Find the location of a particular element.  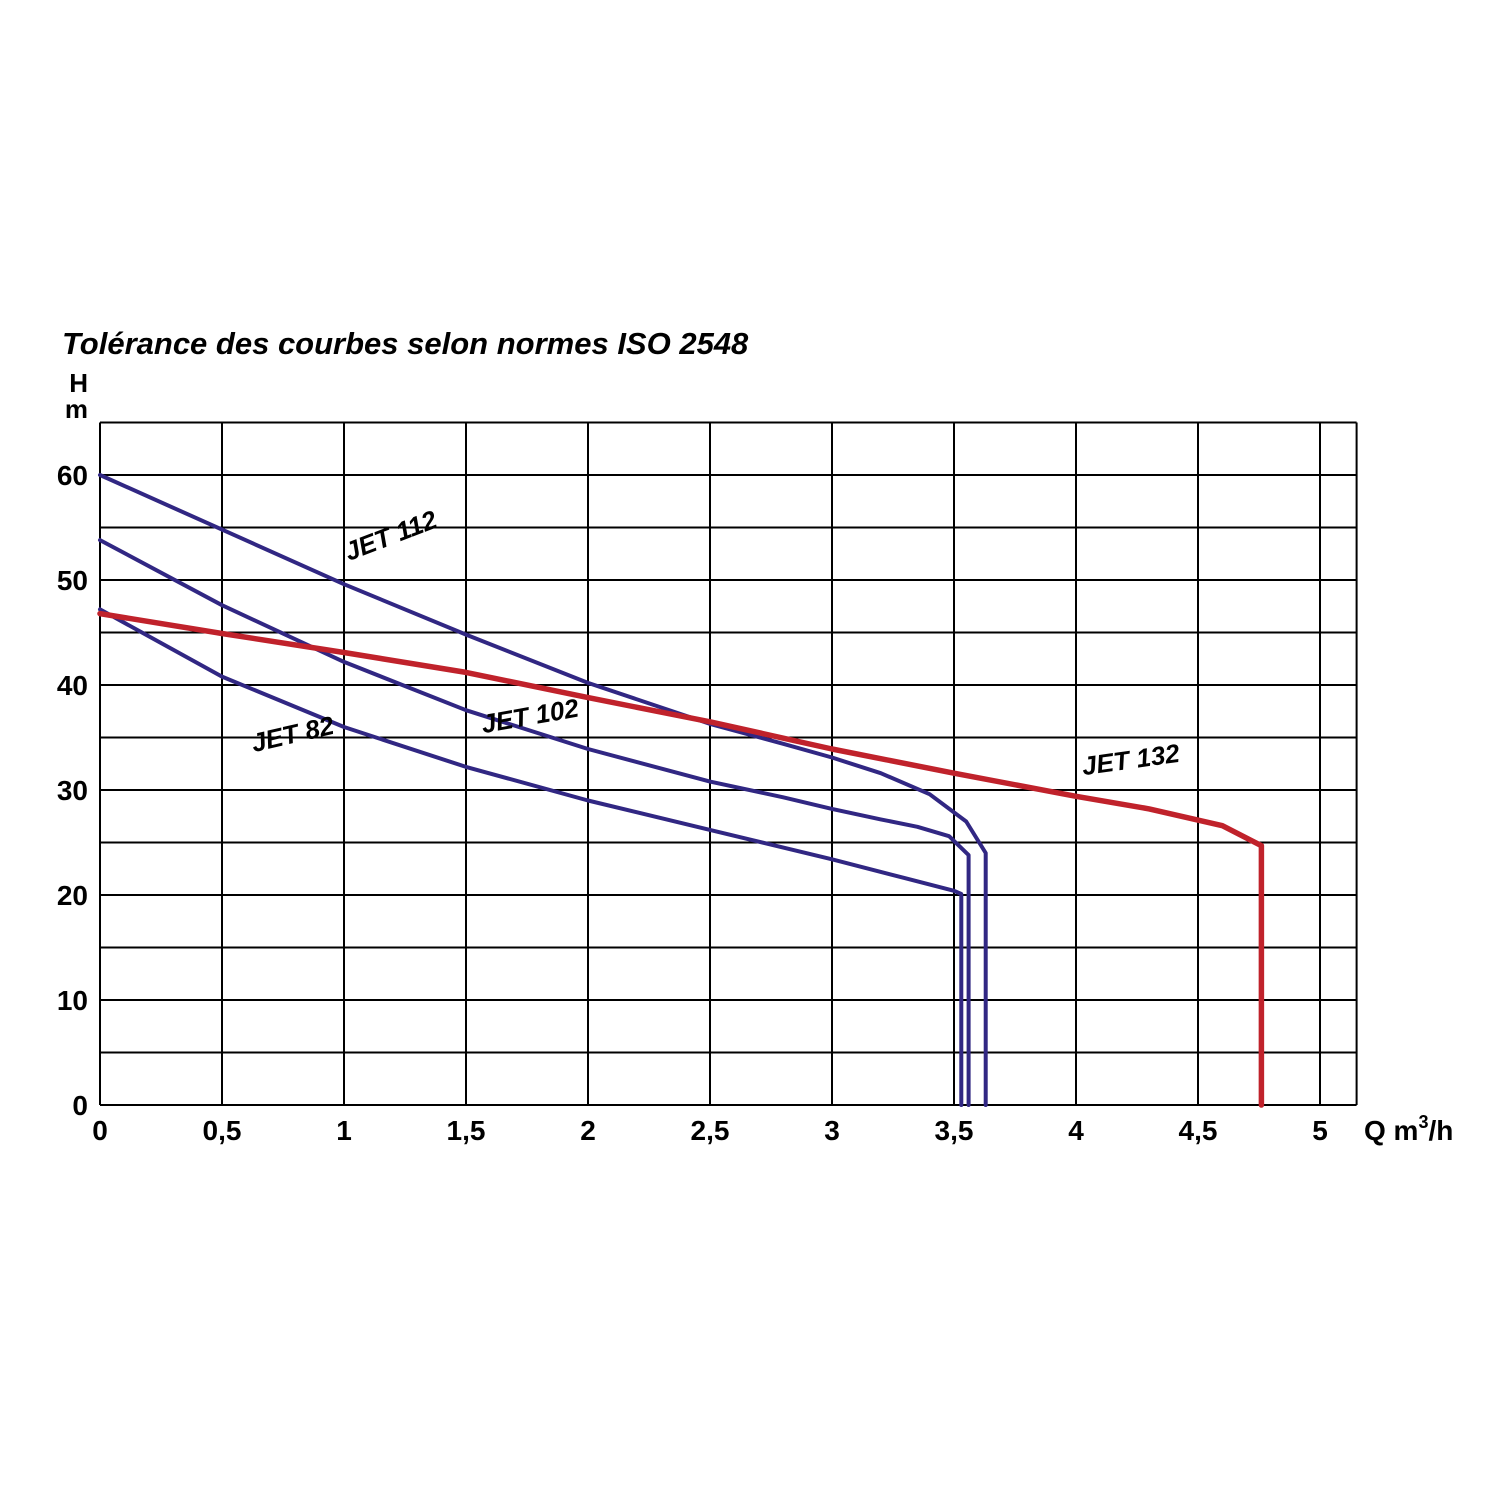

y-tick-label: 60 is located at coordinates (72, 475).